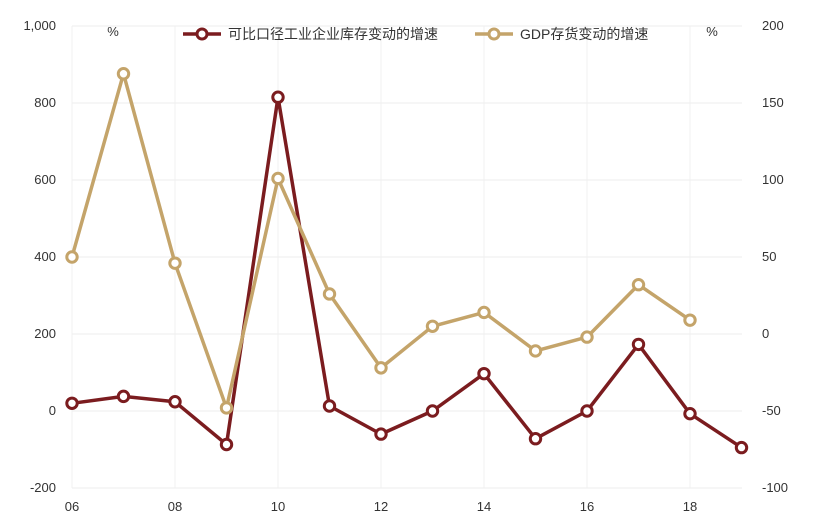  Describe the element at coordinates (584, 34) in the screenshot. I see `legend-label: GDP存货变动的增速` at that location.